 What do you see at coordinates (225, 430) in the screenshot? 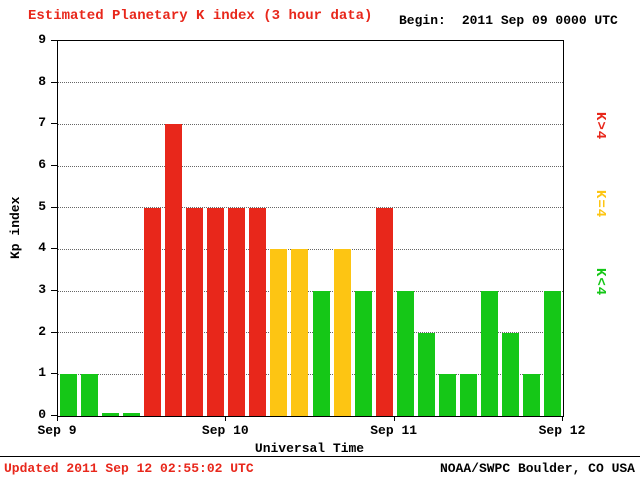
I see `x-tick-label: Sep 10` at bounding box center [225, 430].